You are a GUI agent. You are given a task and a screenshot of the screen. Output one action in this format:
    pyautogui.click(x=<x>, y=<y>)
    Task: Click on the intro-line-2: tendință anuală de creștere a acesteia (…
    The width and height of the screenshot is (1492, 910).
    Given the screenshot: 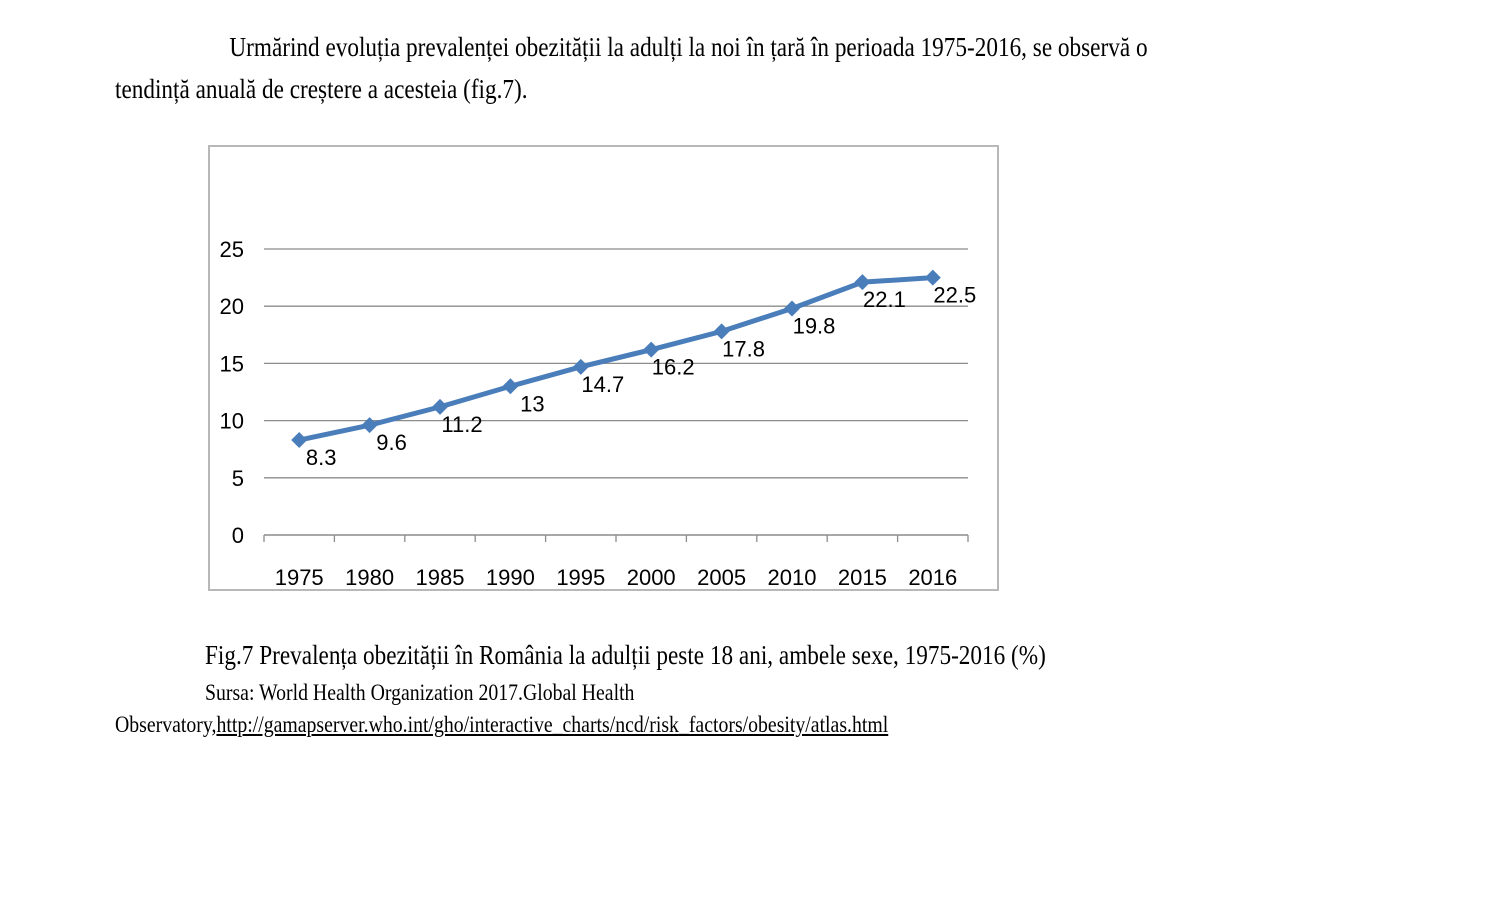 What is the action you would take?
    pyautogui.click(x=321, y=89)
    